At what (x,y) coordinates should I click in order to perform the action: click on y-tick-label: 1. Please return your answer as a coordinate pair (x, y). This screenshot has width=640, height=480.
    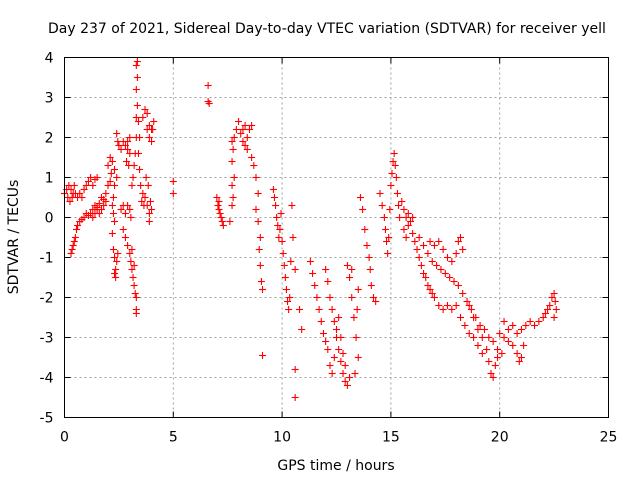
    Looking at the image, I should click on (49, 179).